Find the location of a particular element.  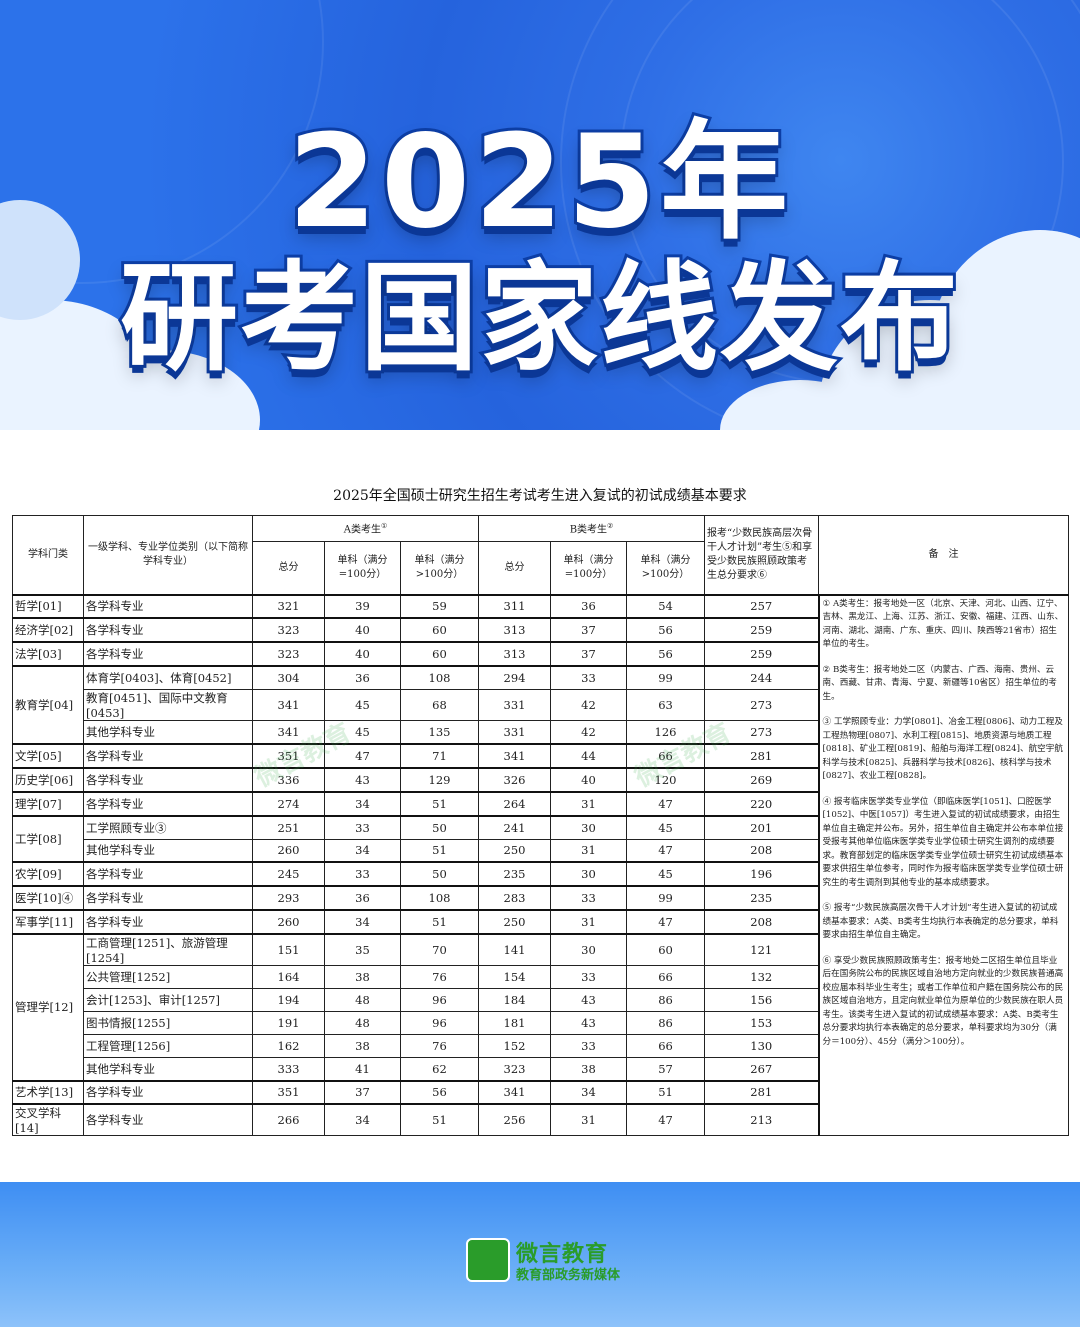

score-cell: 259 is located at coordinates (762, 630).